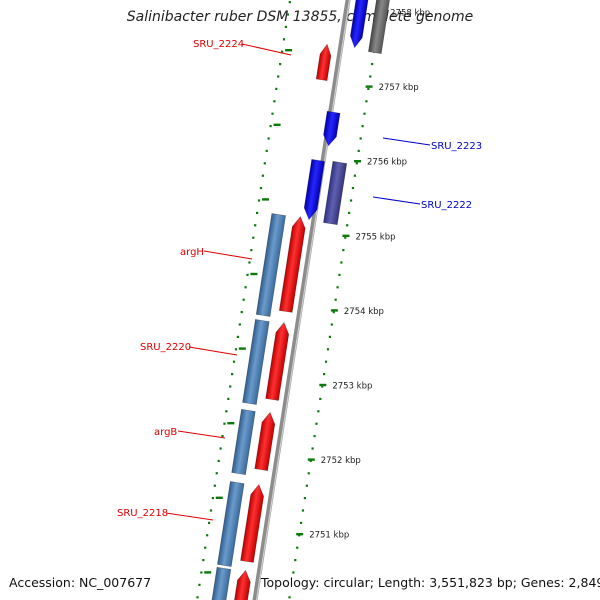  Describe the element at coordinates (335, 193) in the screenshot. I see `feature-block` at that location.